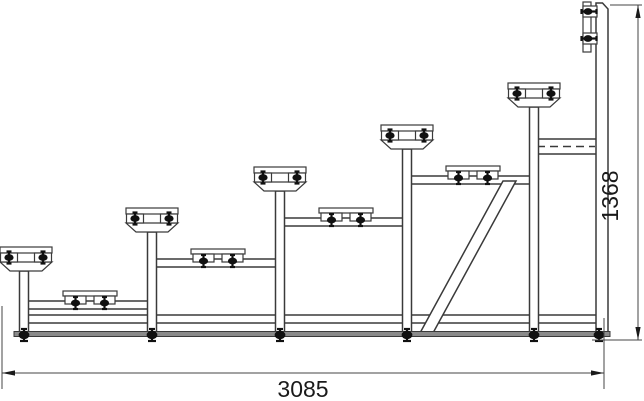  Describe the element at coordinates (302, 388) in the screenshot. I see `width-dimension-value: 3085` at that location.